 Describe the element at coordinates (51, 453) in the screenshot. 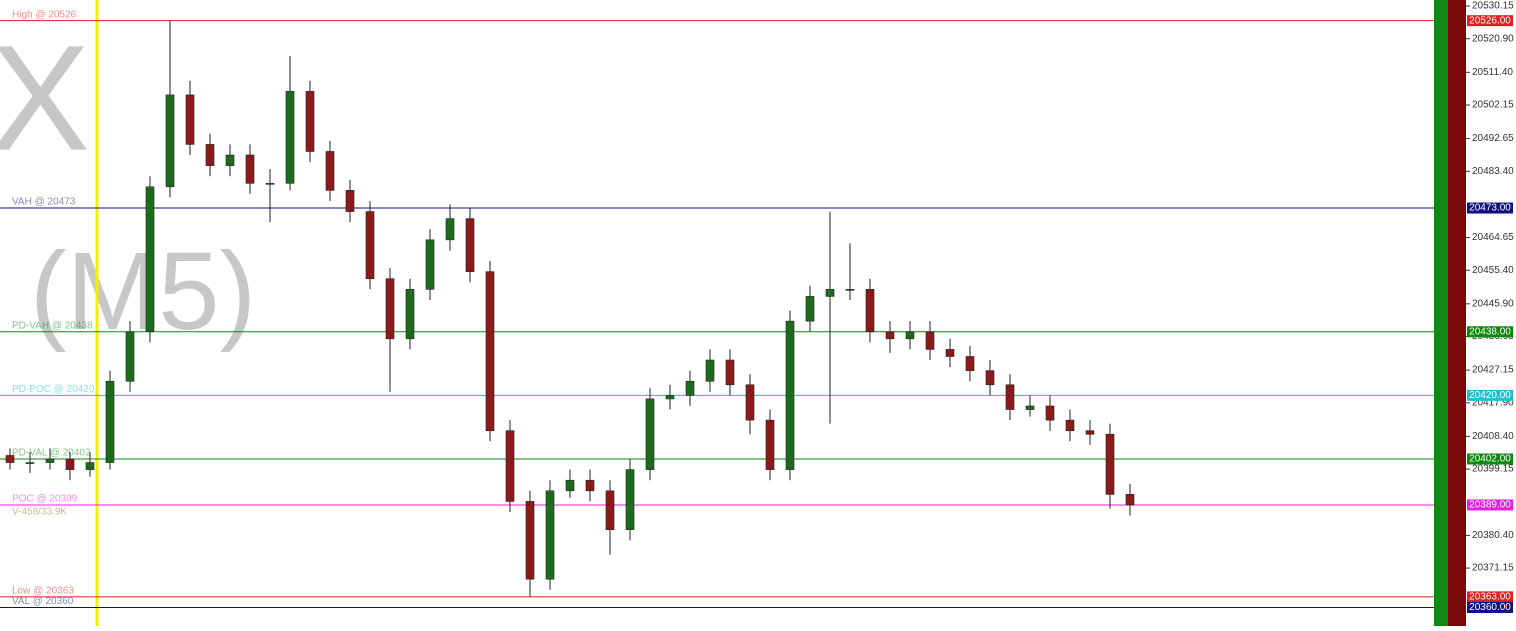

I see `level-label: PD-VAL @ 20402` at that location.